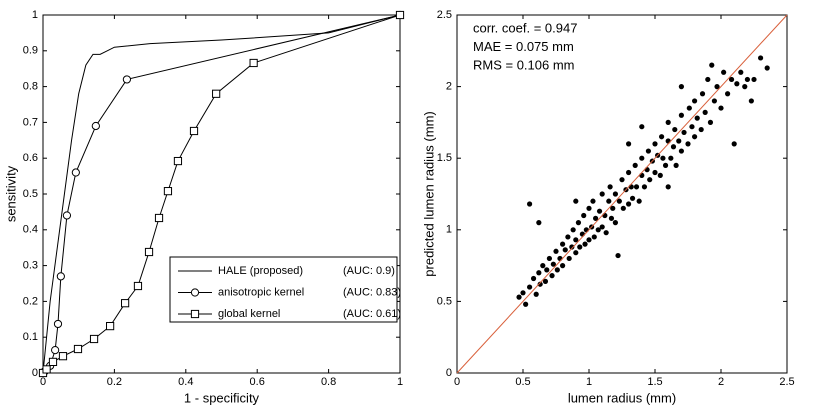 The image size is (824, 410). I want to click on legend-note: (AUC: 0.9), so click(369, 271).